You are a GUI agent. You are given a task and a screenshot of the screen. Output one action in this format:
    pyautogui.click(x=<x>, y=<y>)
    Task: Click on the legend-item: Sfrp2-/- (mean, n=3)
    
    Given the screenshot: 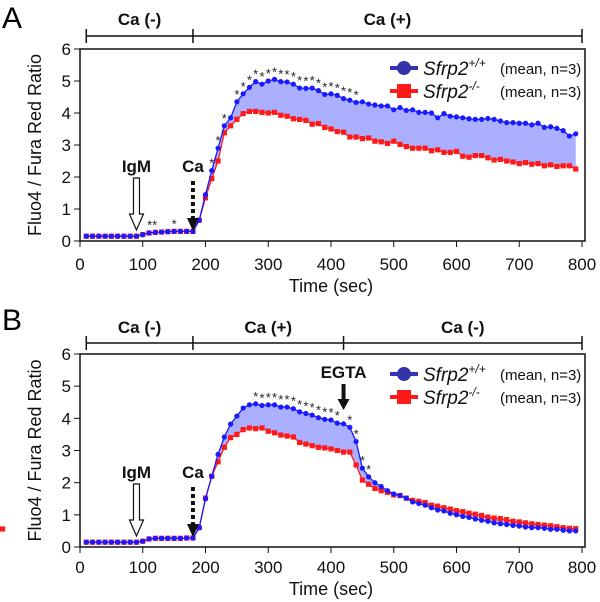 What is the action you would take?
    pyautogui.click(x=485, y=91)
    